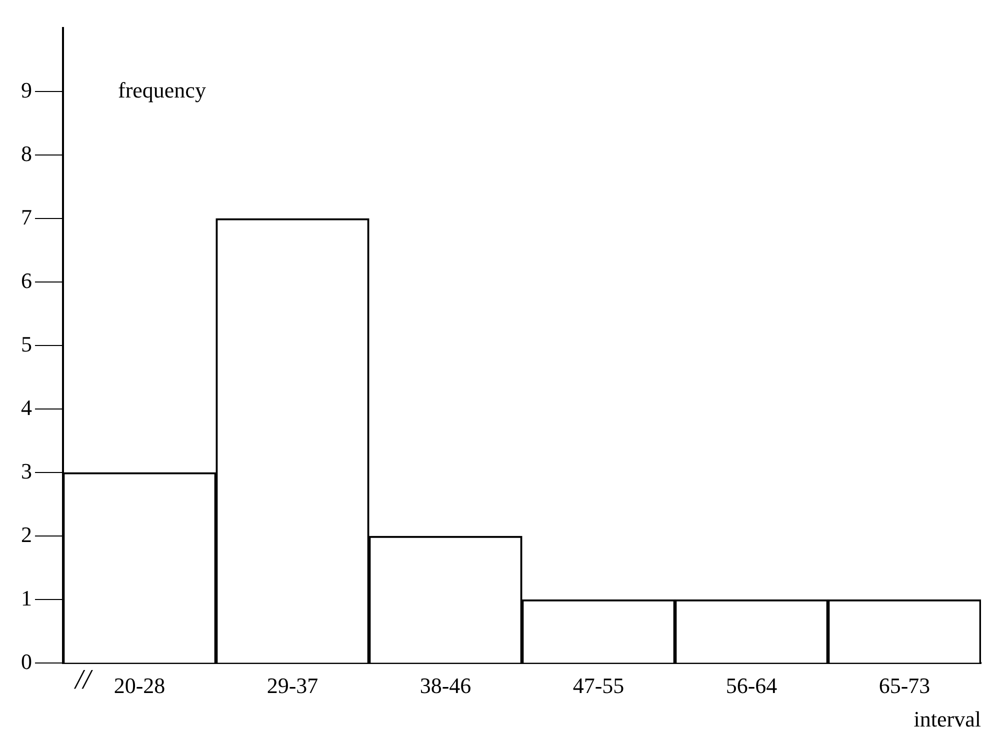 The image size is (999, 756). Describe the element at coordinates (947, 719) in the screenshot. I see `x-axis-title: interval` at that location.